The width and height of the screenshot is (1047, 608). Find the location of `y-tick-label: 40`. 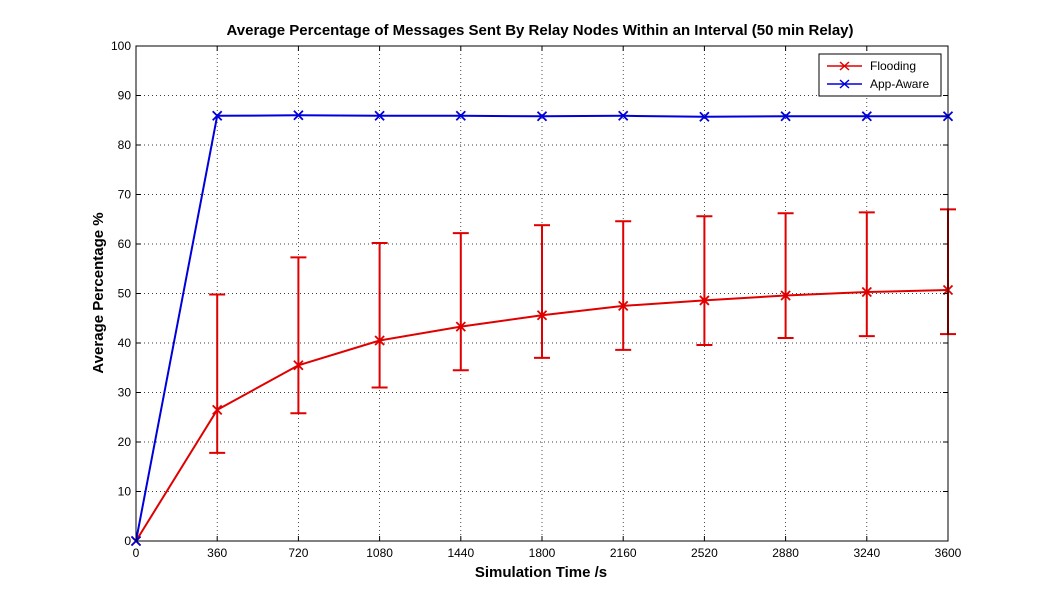

y-tick-label: 40 is located at coordinates (125, 343).